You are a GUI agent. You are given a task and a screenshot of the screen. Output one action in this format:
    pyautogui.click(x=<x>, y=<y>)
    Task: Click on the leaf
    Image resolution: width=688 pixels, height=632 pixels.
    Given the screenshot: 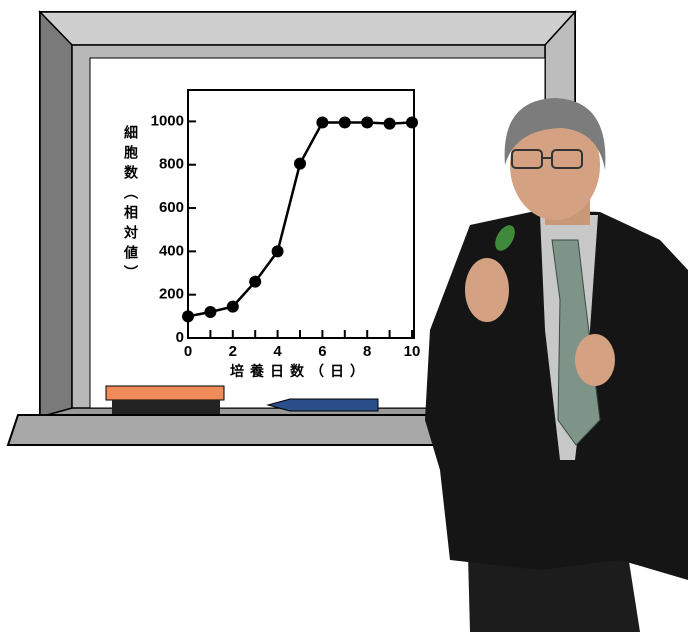 What is the action you would take?
    pyautogui.click(x=505, y=238)
    